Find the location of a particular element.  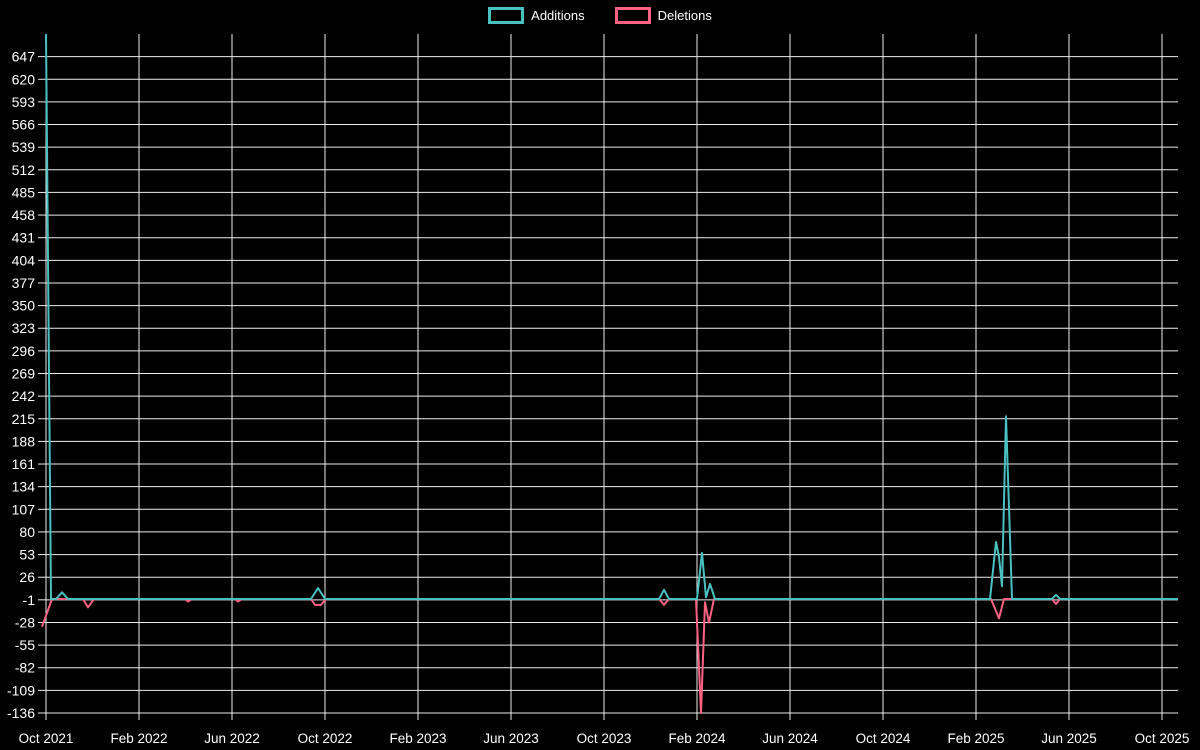

y-tick-label: 377 is located at coordinates (24, 283).